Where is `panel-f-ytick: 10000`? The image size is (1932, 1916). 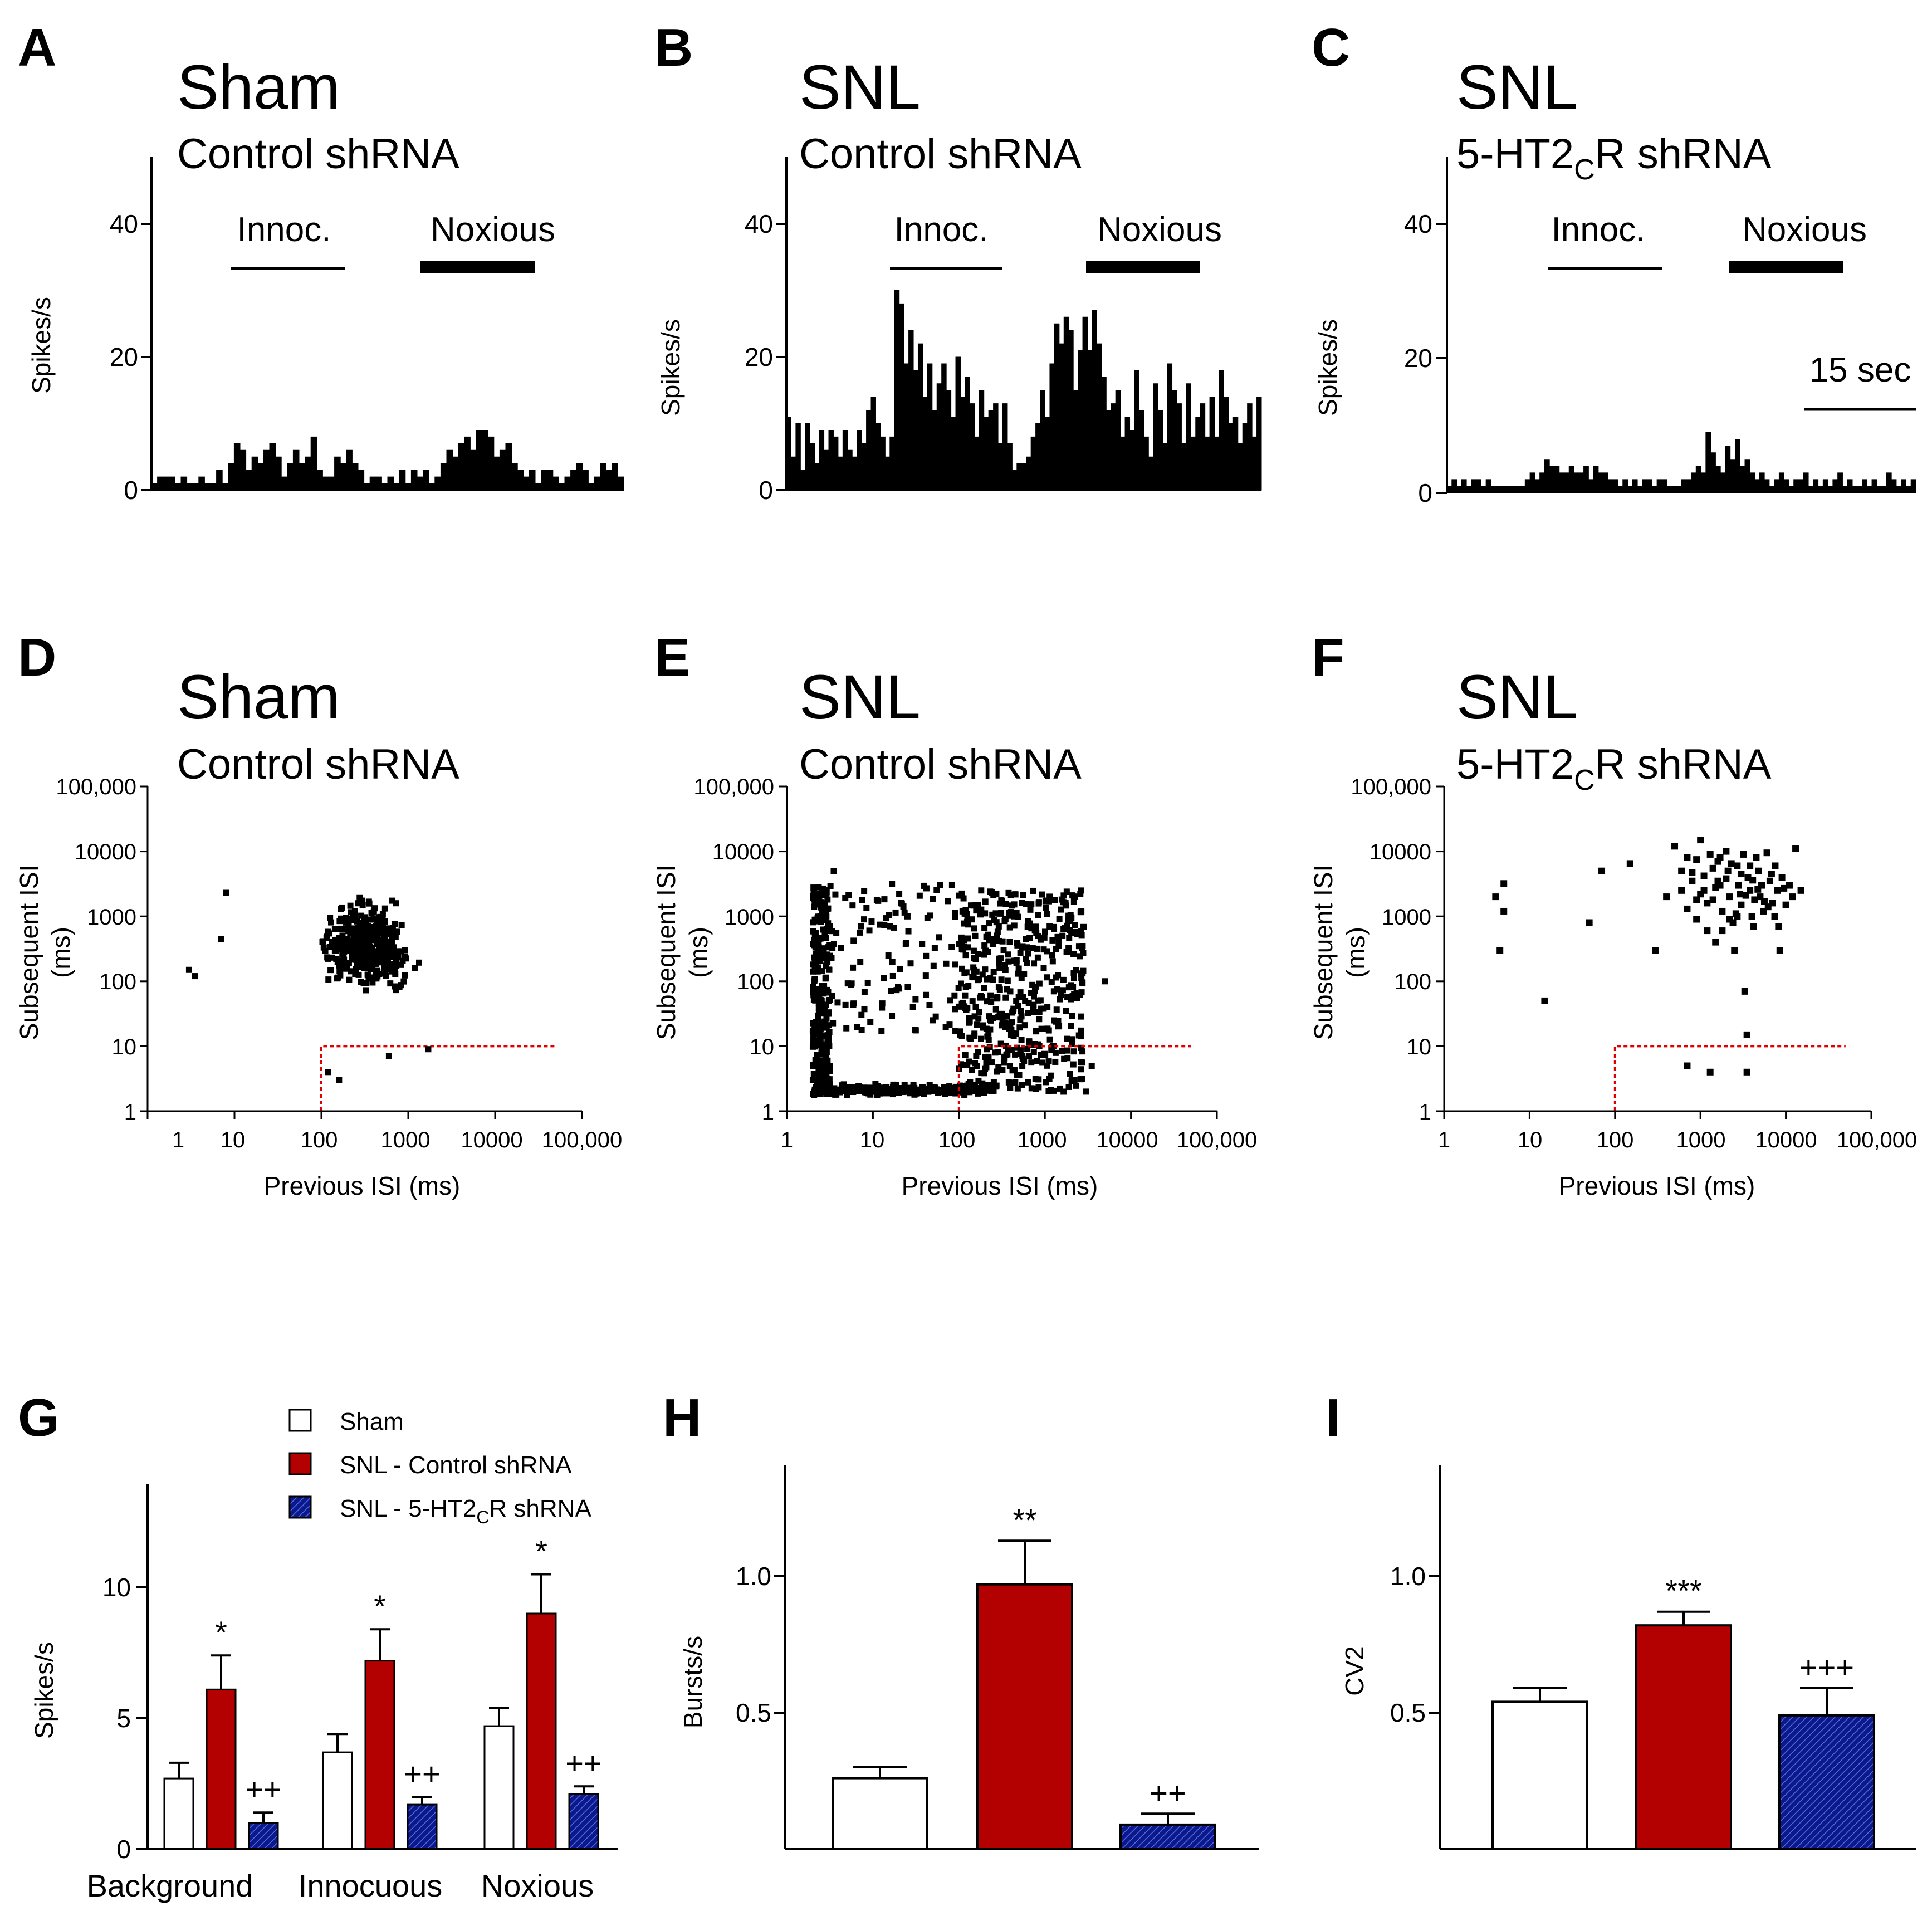 panel-f-ytick: 10000 is located at coordinates (1400, 852).